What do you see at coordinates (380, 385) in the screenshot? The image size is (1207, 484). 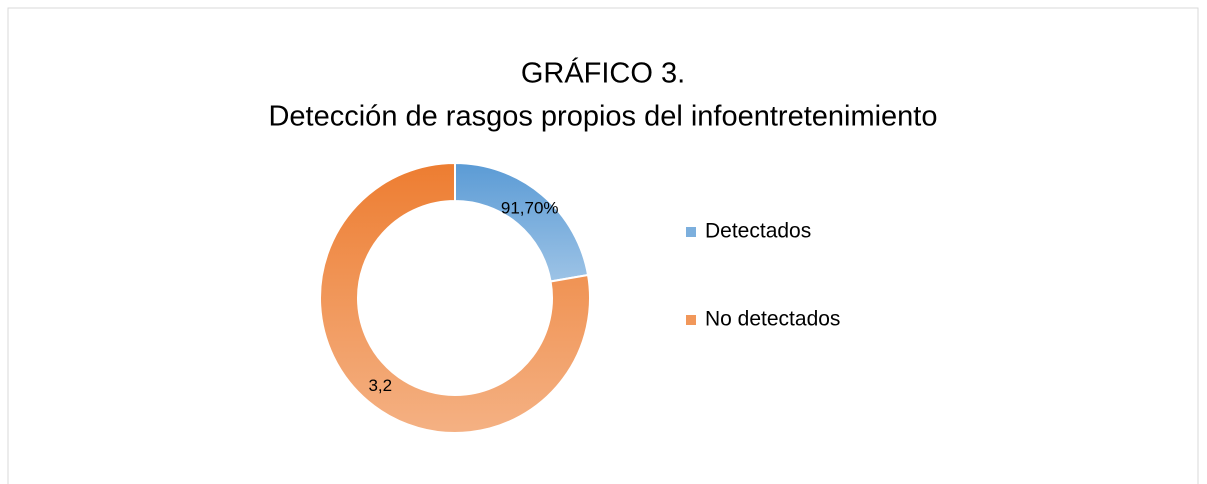 I see `data-label: 3,2` at bounding box center [380, 385].